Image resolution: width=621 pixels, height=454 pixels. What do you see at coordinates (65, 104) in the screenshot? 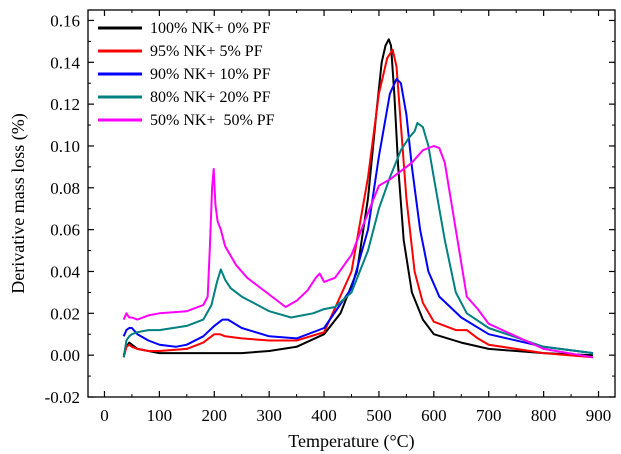
I see `y-tick-label: 0.12` at bounding box center [65, 104].